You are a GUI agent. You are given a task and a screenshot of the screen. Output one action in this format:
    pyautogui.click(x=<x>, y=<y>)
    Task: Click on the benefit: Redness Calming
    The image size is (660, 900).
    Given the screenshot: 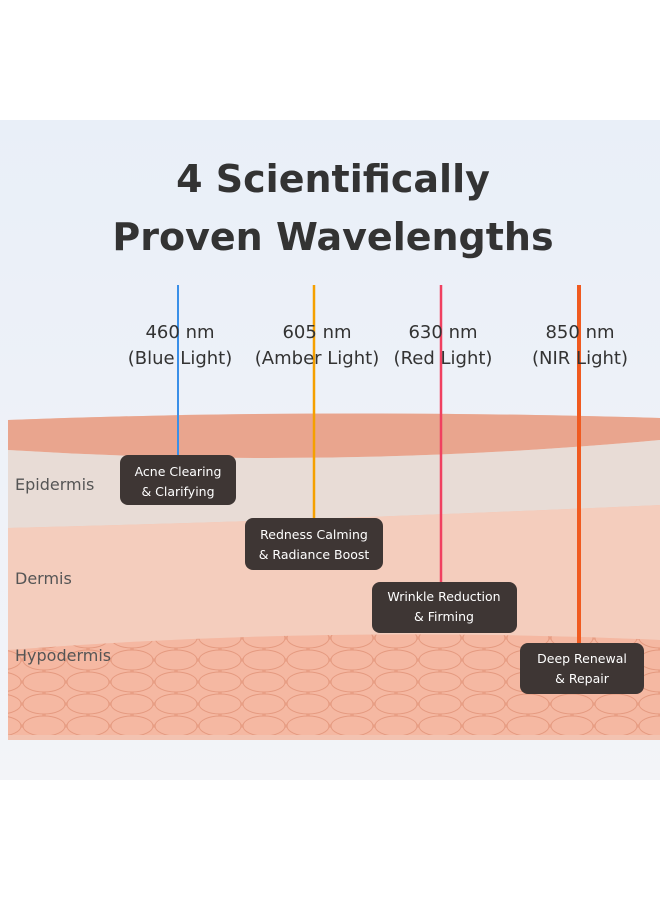 What is the action you would take?
    pyautogui.click(x=314, y=534)
    